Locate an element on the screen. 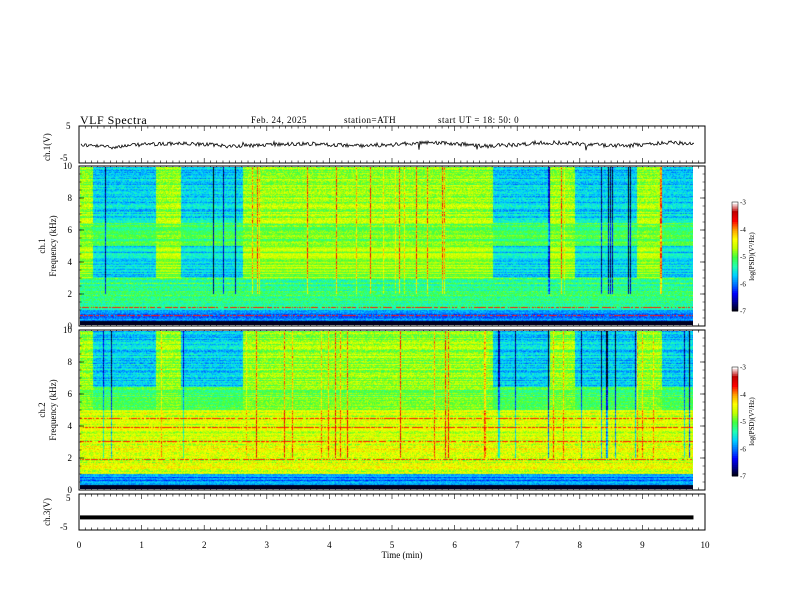 This screenshot has width=792, height=612. ch3-waveform-panel: ch.3(V) 5 -5 is located at coordinates (368, 512).